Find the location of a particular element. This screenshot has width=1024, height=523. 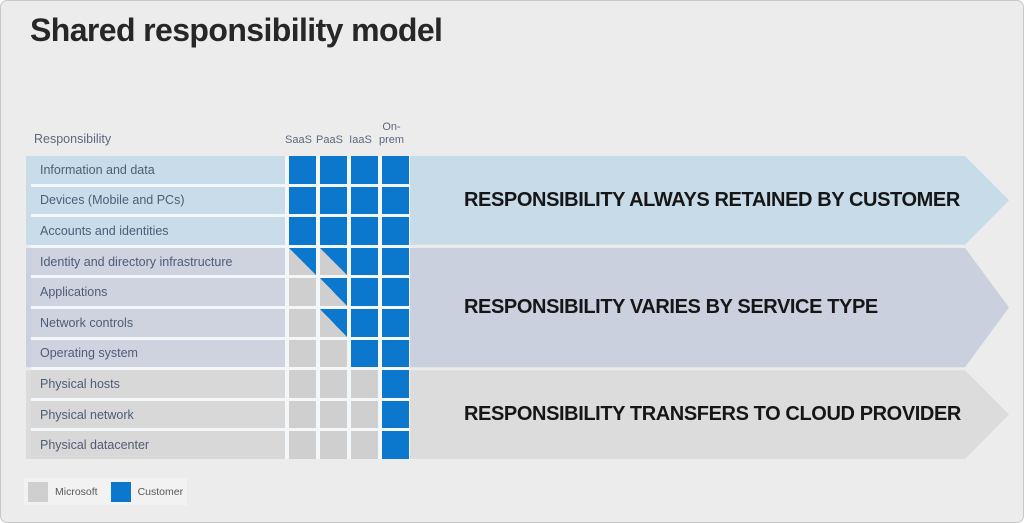

table-row: Identity and directory infrastructure is located at coordinates (220, 261).